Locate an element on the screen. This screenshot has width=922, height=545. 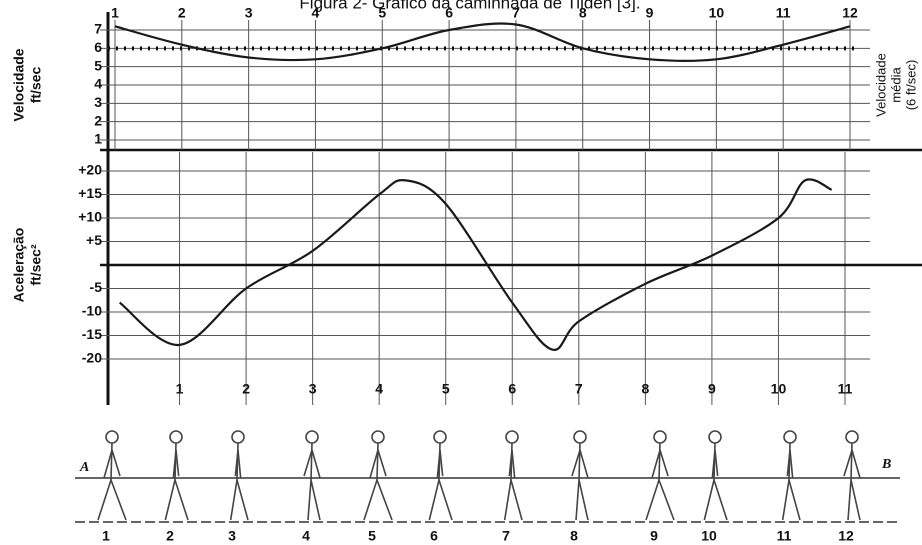
figure-number: 2 is located at coordinates (170, 536).